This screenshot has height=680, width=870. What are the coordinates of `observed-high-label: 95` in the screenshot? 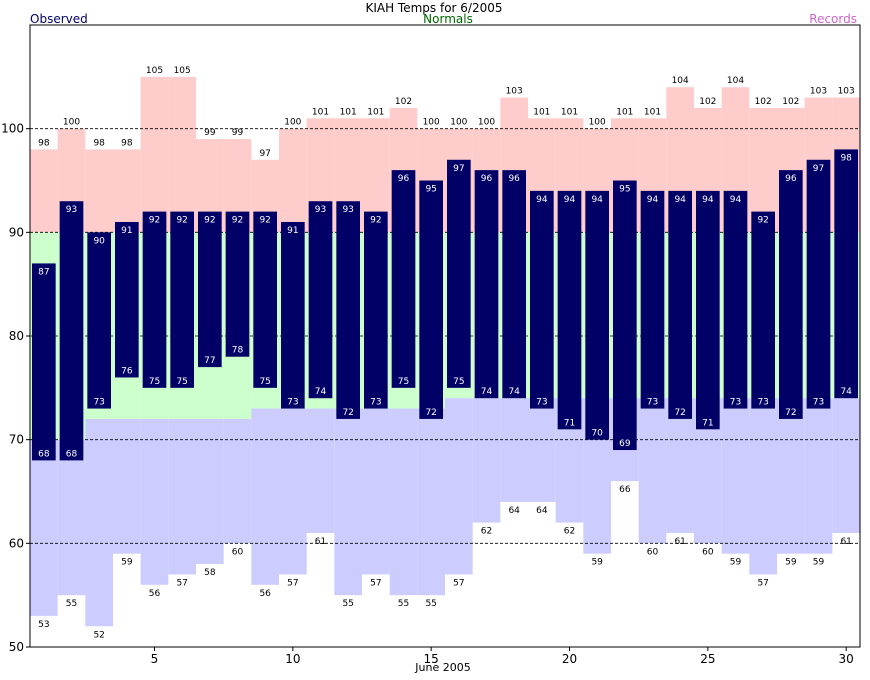 It's located at (430, 190).